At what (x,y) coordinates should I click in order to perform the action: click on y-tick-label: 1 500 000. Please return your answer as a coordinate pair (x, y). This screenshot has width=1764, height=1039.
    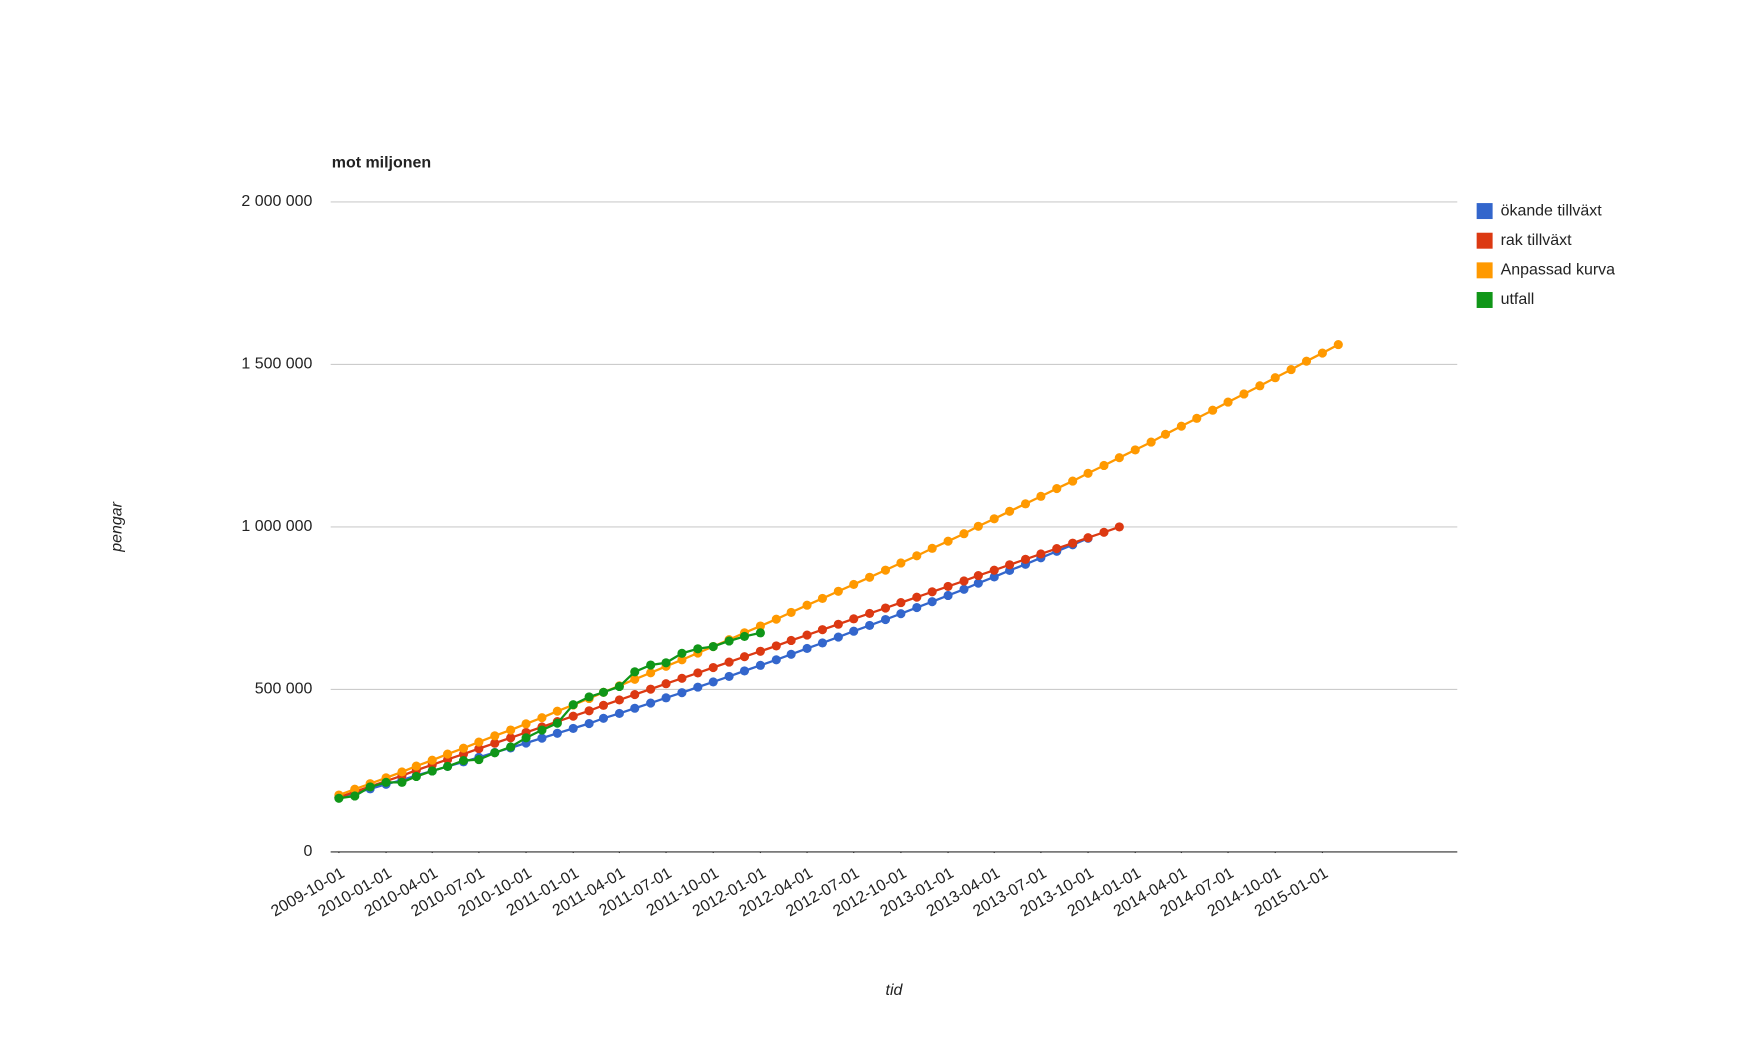
    Looking at the image, I should click on (276, 364).